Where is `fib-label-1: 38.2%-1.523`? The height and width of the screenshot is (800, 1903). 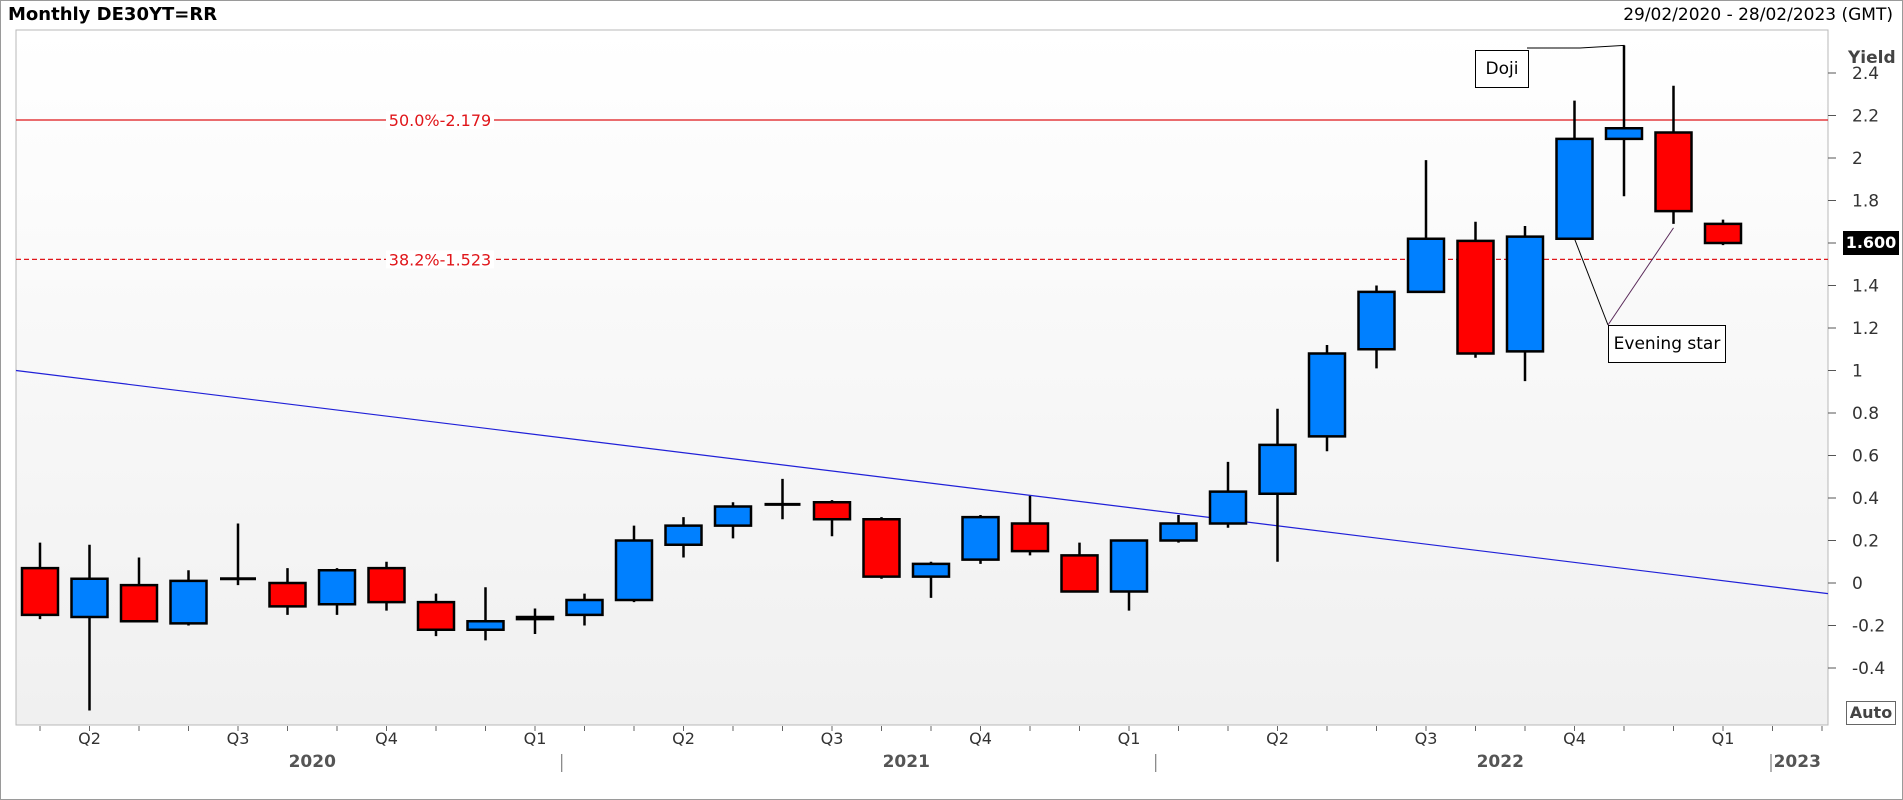 fib-label-1: 38.2%-1.523 is located at coordinates (440, 259).